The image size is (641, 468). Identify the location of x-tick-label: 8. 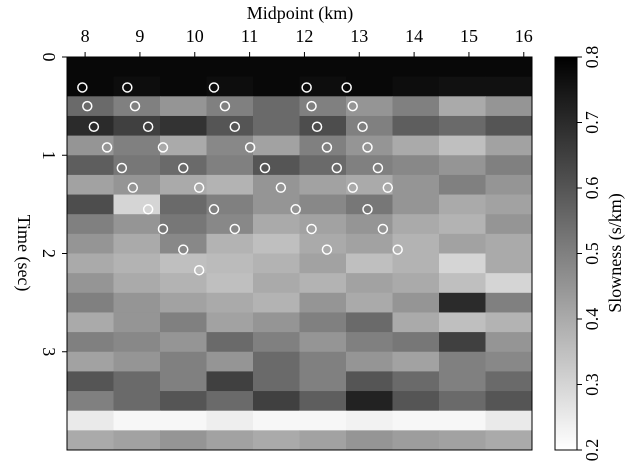
(85, 36).